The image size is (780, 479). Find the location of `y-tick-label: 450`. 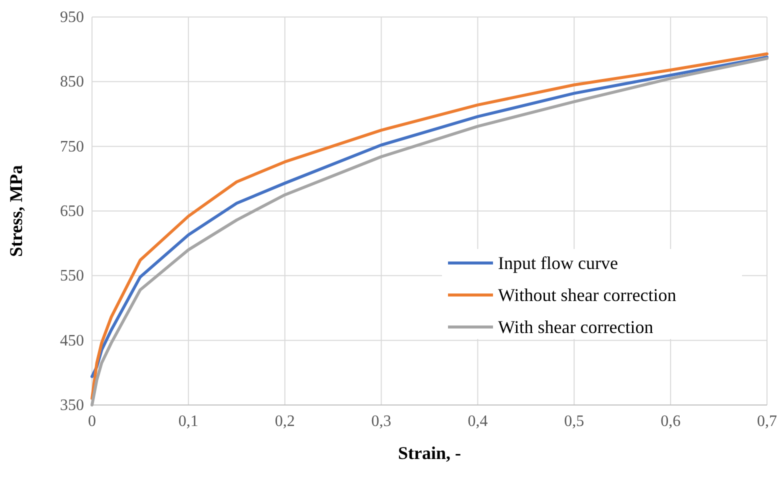

y-tick-label: 450 is located at coordinates (72, 341).